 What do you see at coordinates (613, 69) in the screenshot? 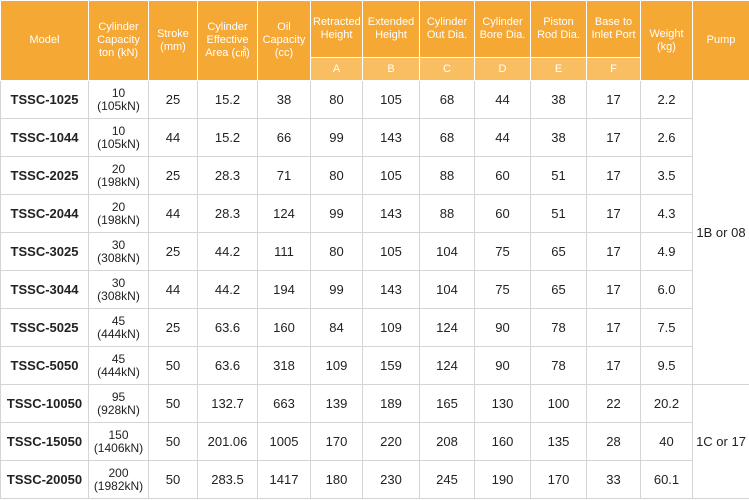
I see `column-sub-header: F` at bounding box center [613, 69].